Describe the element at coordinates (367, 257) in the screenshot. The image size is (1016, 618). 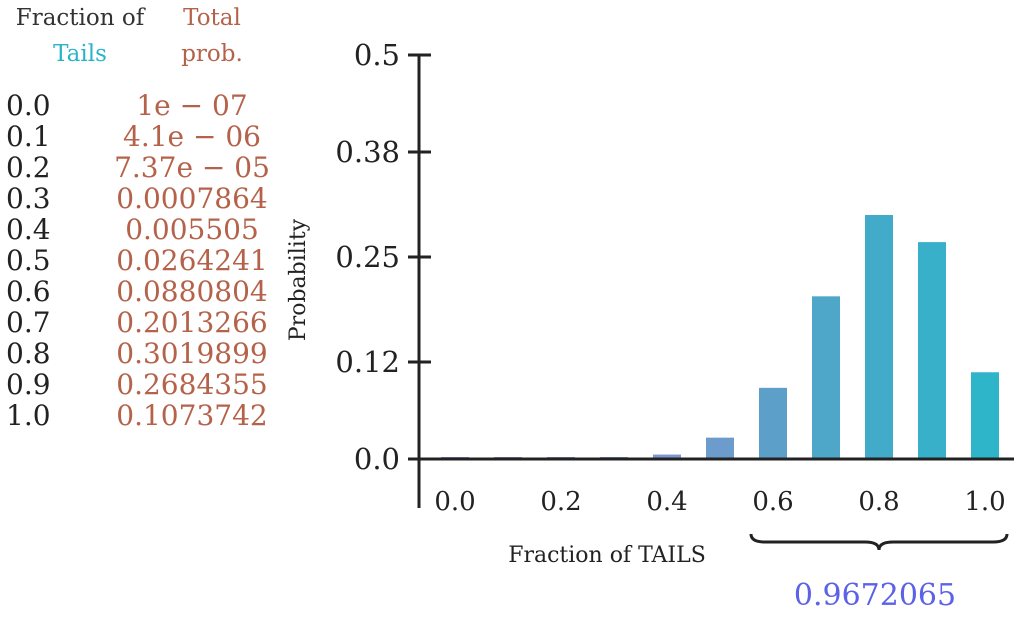
I see `y-tick-label: 0.25` at that location.